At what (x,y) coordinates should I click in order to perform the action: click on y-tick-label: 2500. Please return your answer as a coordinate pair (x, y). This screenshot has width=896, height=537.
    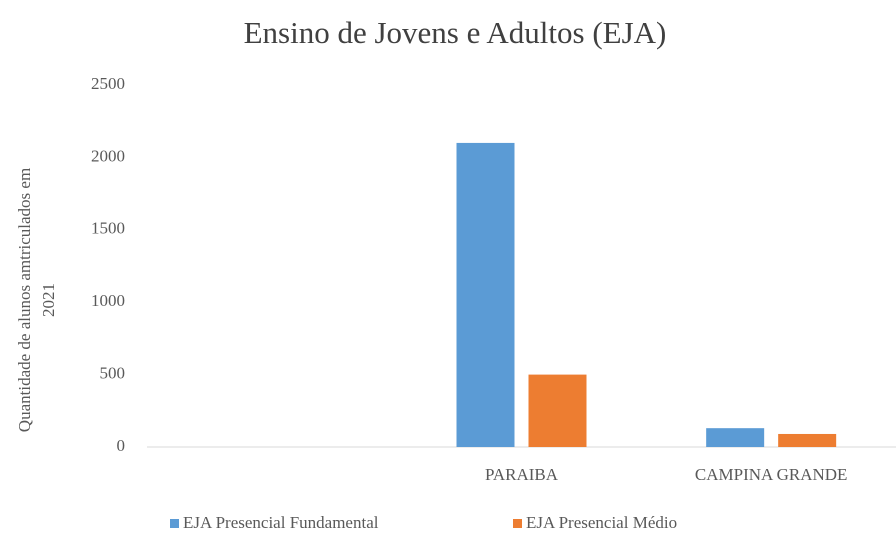
    Looking at the image, I should click on (108, 83).